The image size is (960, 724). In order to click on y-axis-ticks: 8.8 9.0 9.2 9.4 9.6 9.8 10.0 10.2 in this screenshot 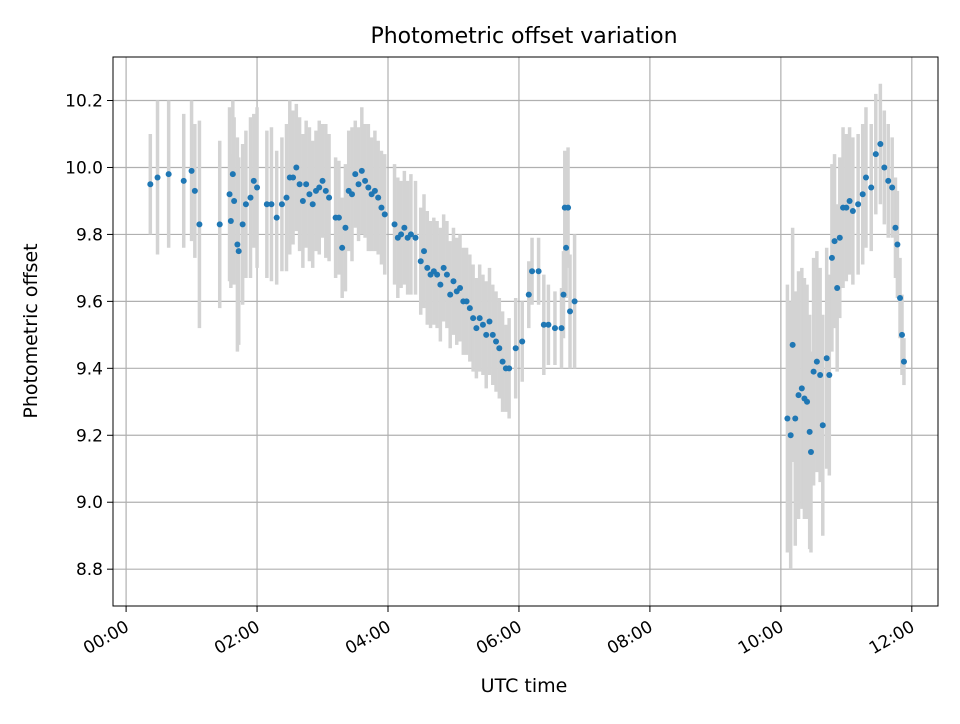, I will do `click(89, 336)`.